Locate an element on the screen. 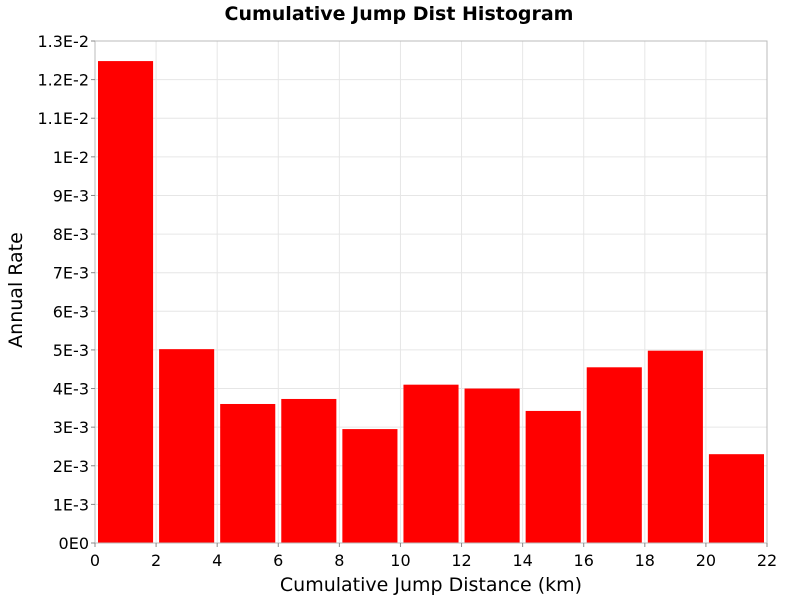  y-tick-label: 1E-3 is located at coordinates (71, 504).